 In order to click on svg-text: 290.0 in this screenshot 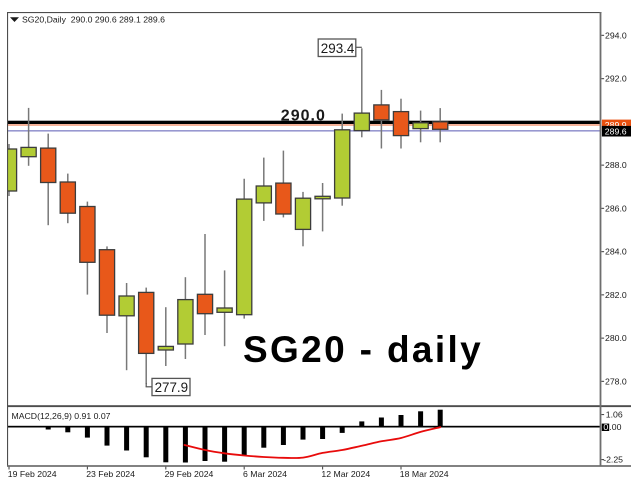, I will do `click(303, 115)`.